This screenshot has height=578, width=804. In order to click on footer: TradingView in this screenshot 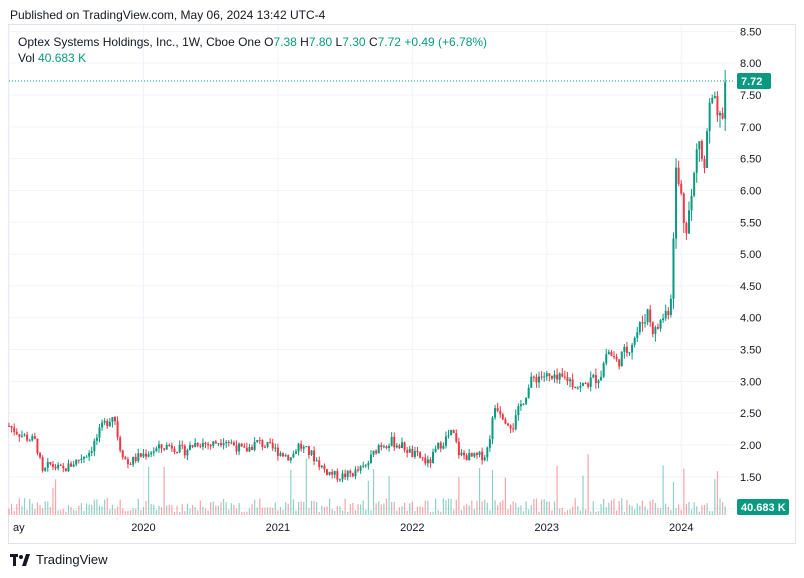, I will do `click(59, 559)`.